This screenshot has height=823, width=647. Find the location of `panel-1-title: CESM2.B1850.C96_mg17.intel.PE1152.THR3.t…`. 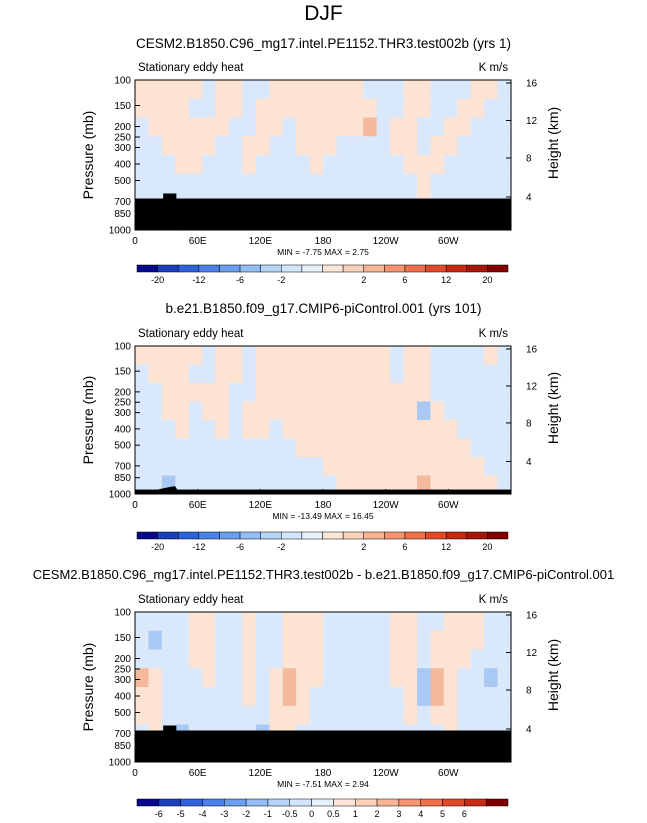

panel-1-title: CESM2.B1850.C96_mg17.intel.PE1152.THR3.t… is located at coordinates (323, 43).